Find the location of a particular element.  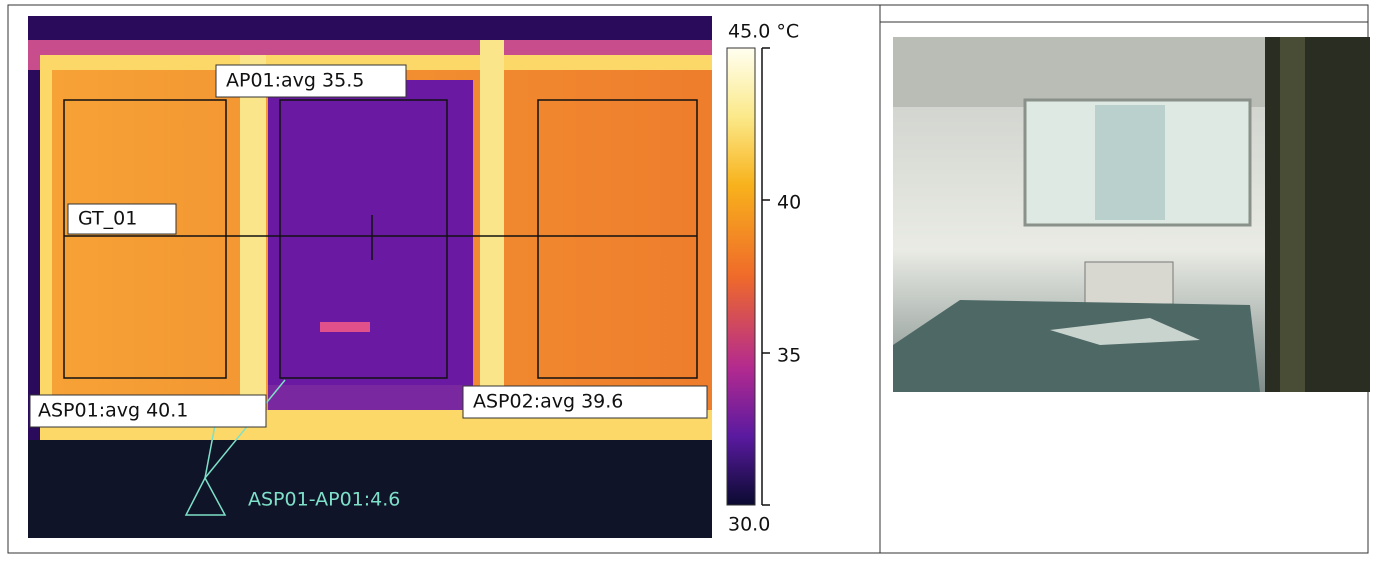

label-ap01: AP01:avg 35.5 is located at coordinates (295, 81).